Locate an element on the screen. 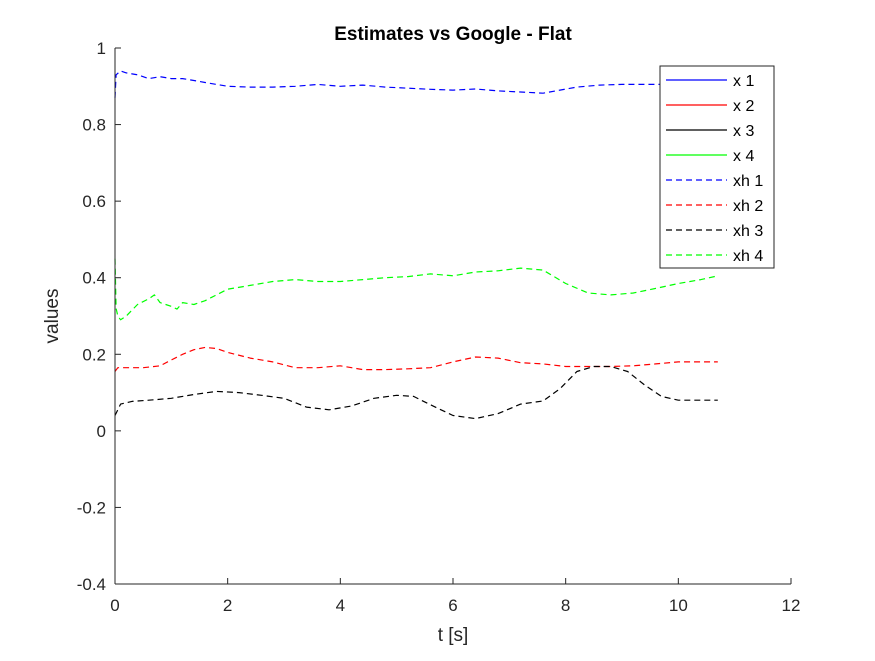 Image resolution: width=875 pixels, height=661 pixels. x-axis-label: t [s] is located at coordinates (453, 635).